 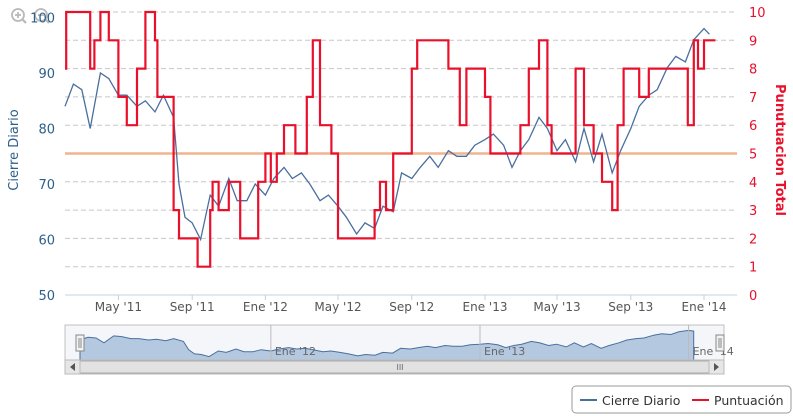 What do you see at coordinates (556, 307) in the screenshot?
I see `x-tick-label: May '13` at bounding box center [556, 307].